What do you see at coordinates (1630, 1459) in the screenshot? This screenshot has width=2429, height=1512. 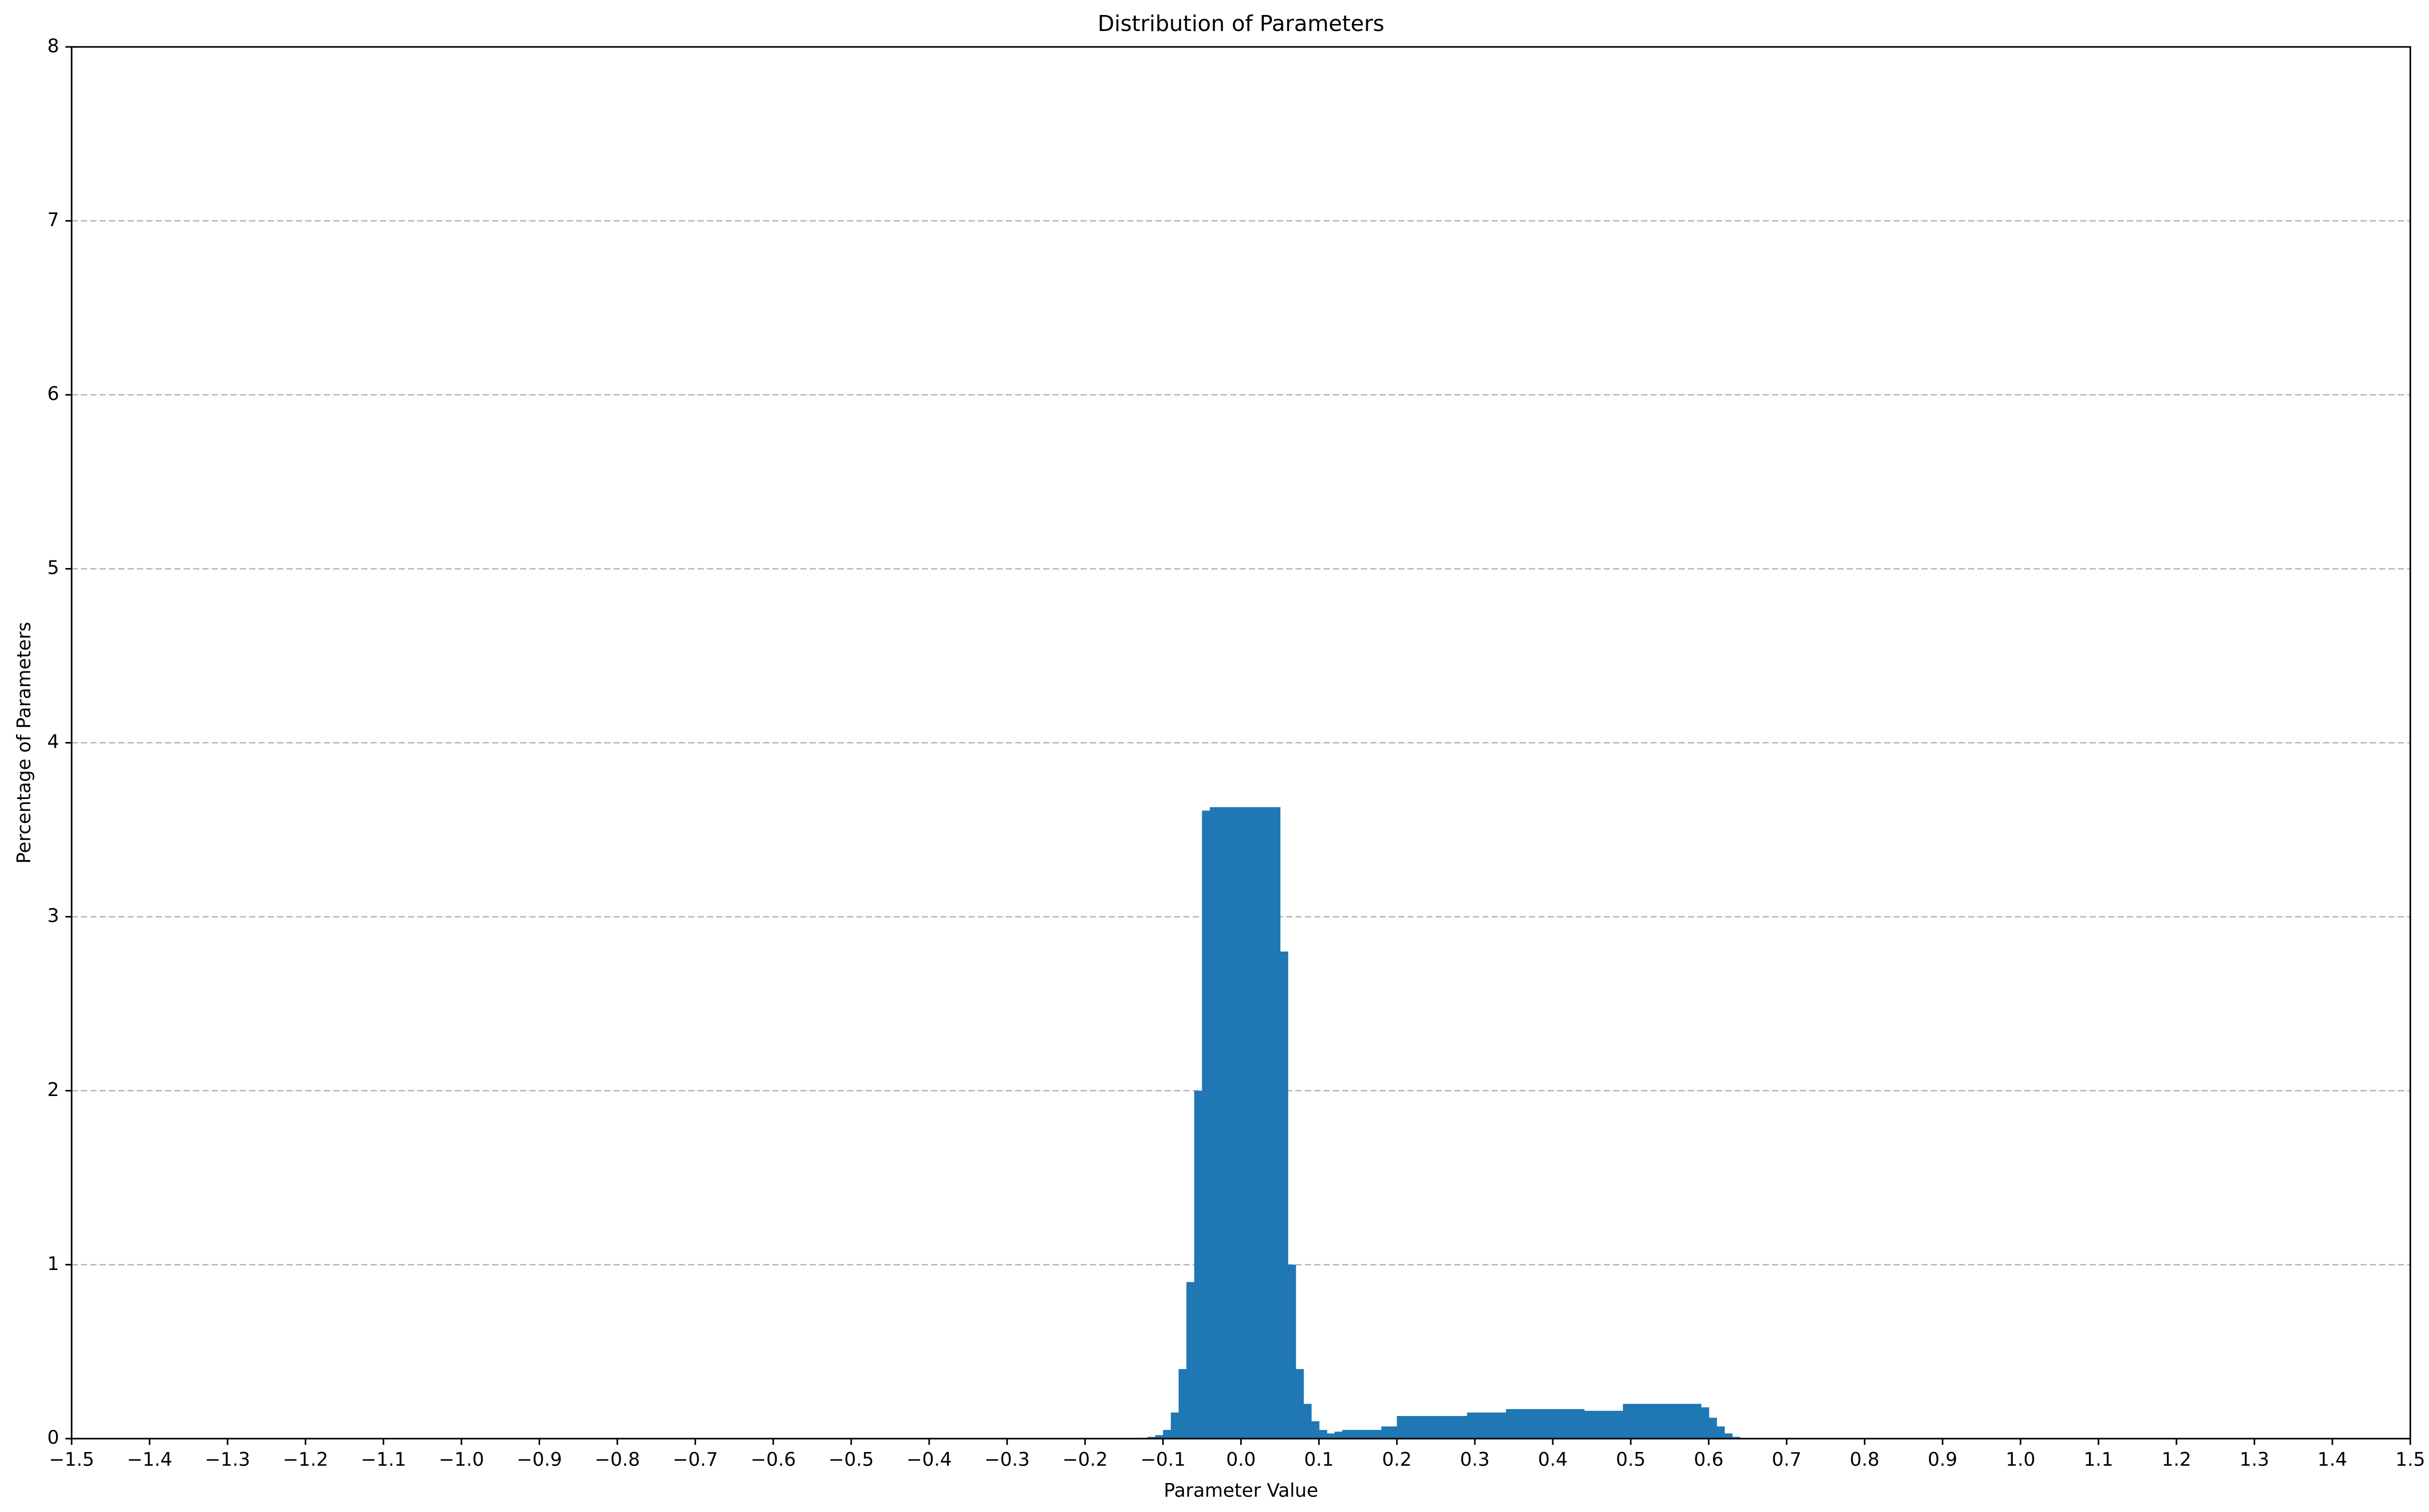 I see `x-tick-label: 0.5` at bounding box center [1630, 1459].